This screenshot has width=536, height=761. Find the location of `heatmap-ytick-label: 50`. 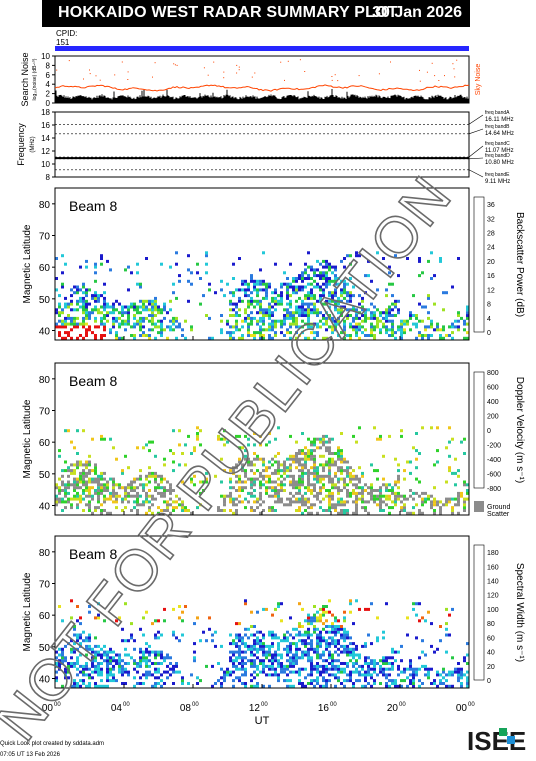

heatmap-ytick-label: 50 is located at coordinates (45, 475).